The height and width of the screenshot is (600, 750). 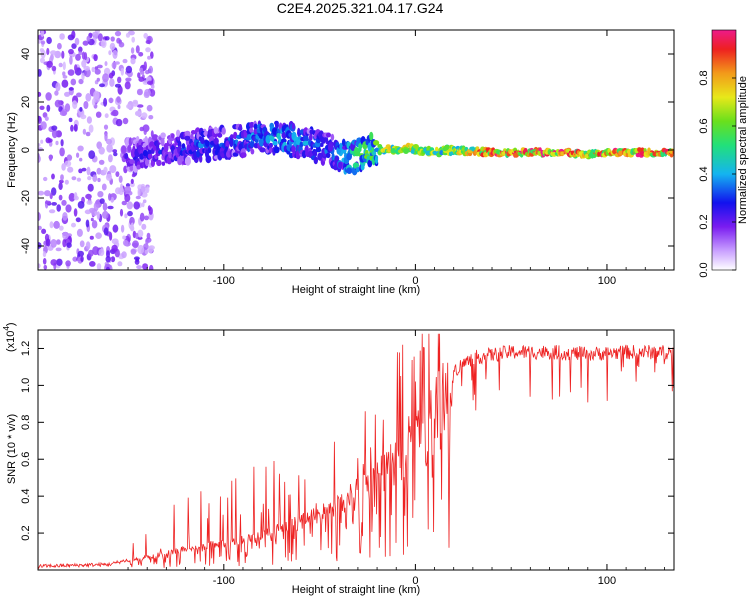 What do you see at coordinates (743, 150) in the screenshot?
I see `colorbar-label: Normalized spectral amplitude` at bounding box center [743, 150].